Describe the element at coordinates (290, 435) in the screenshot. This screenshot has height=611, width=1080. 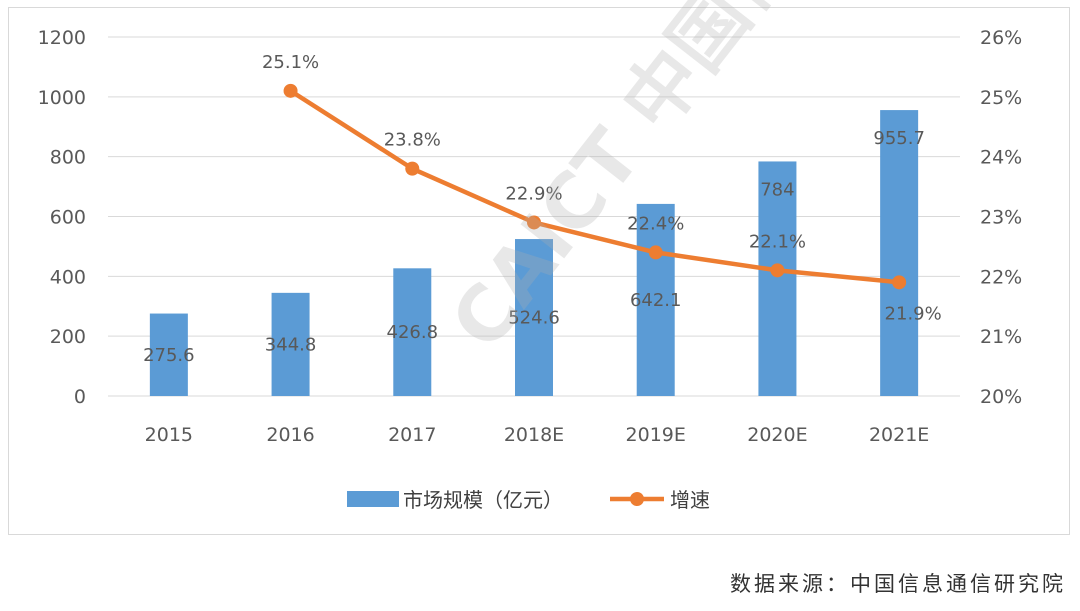
I see `x-tick-label: 2016` at that location.